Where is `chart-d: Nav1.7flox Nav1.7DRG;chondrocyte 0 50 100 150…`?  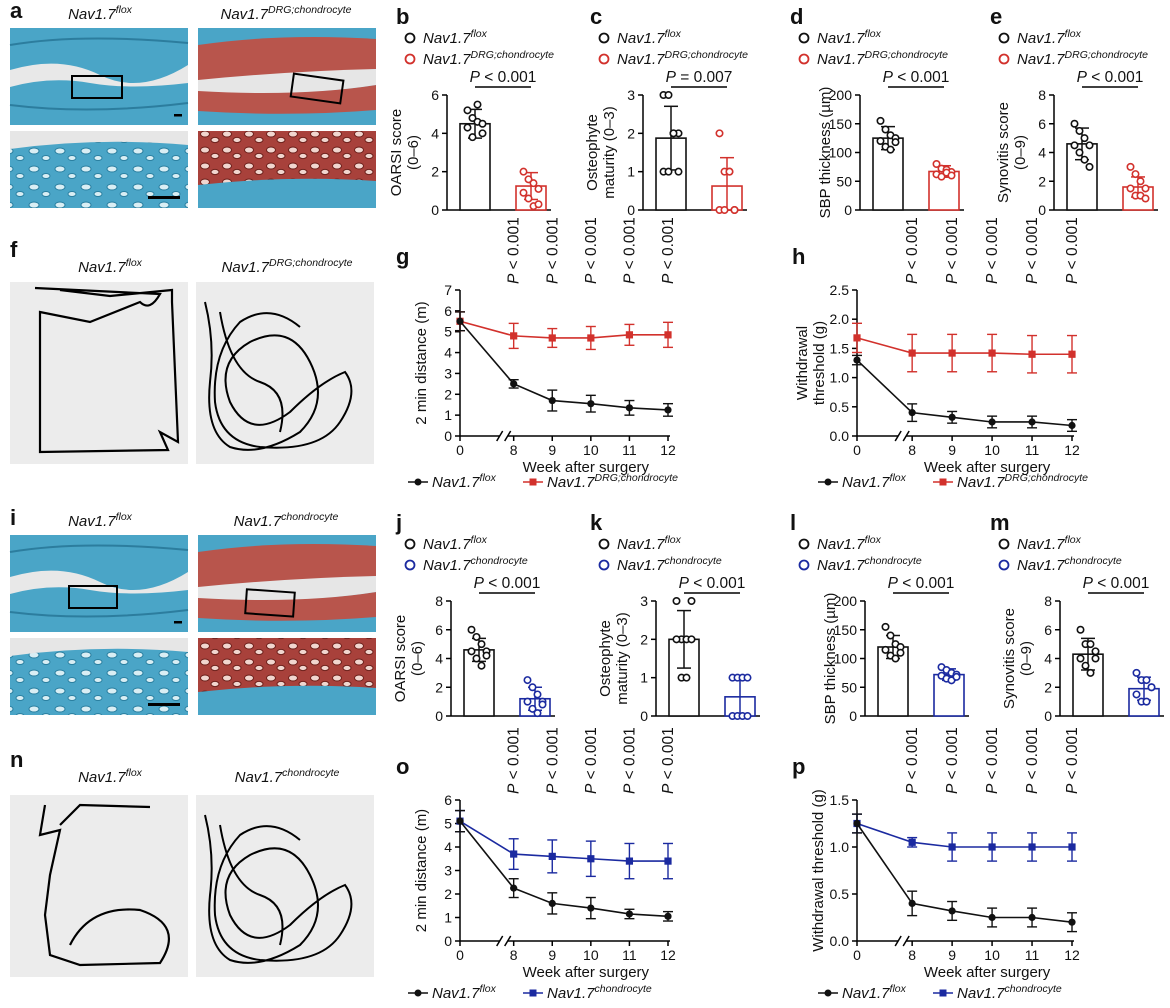 chart-d: Nav1.7flox Nav1.7DRG;chondrocyte 0 50 100 150… is located at coordinates (881, 123).